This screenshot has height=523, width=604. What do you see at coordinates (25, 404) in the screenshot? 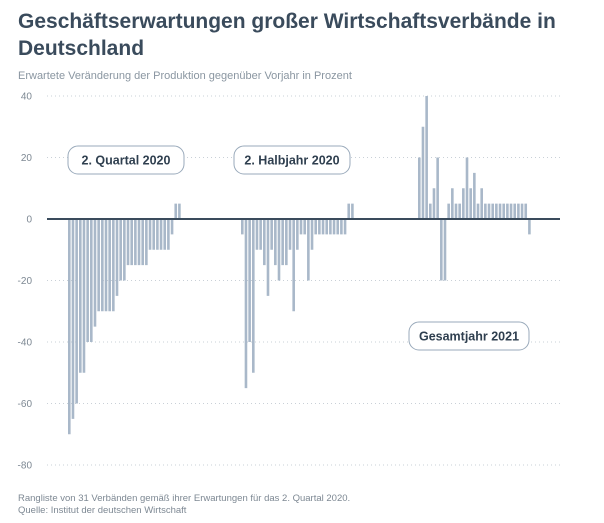
I see `y-tick-label: -60` at bounding box center [25, 404].